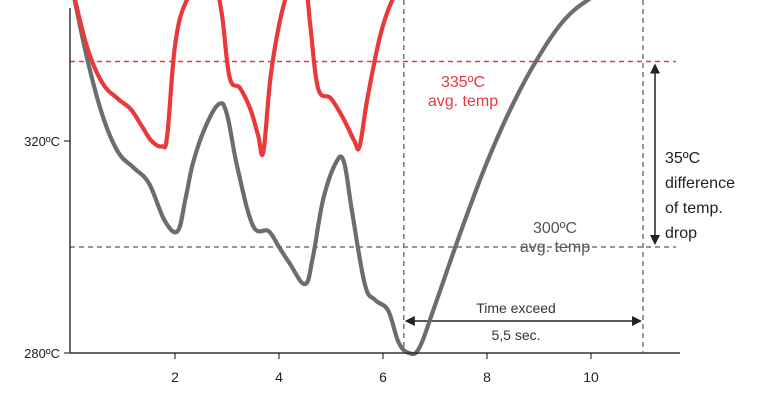  What do you see at coordinates (555, 247) in the screenshot?
I see `gray-avg-label: avg. temp` at bounding box center [555, 247].